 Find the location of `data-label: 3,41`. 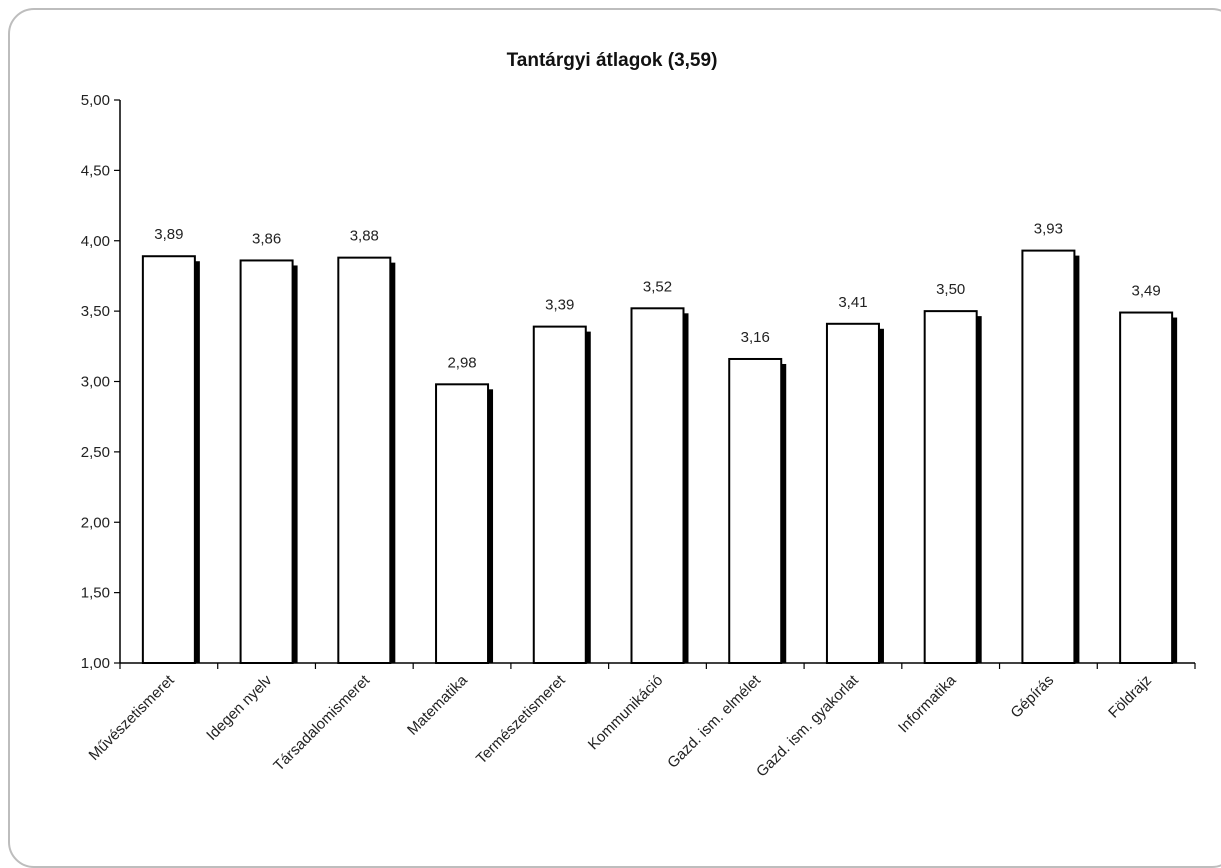

data-label: 3,41 is located at coordinates (852, 302).